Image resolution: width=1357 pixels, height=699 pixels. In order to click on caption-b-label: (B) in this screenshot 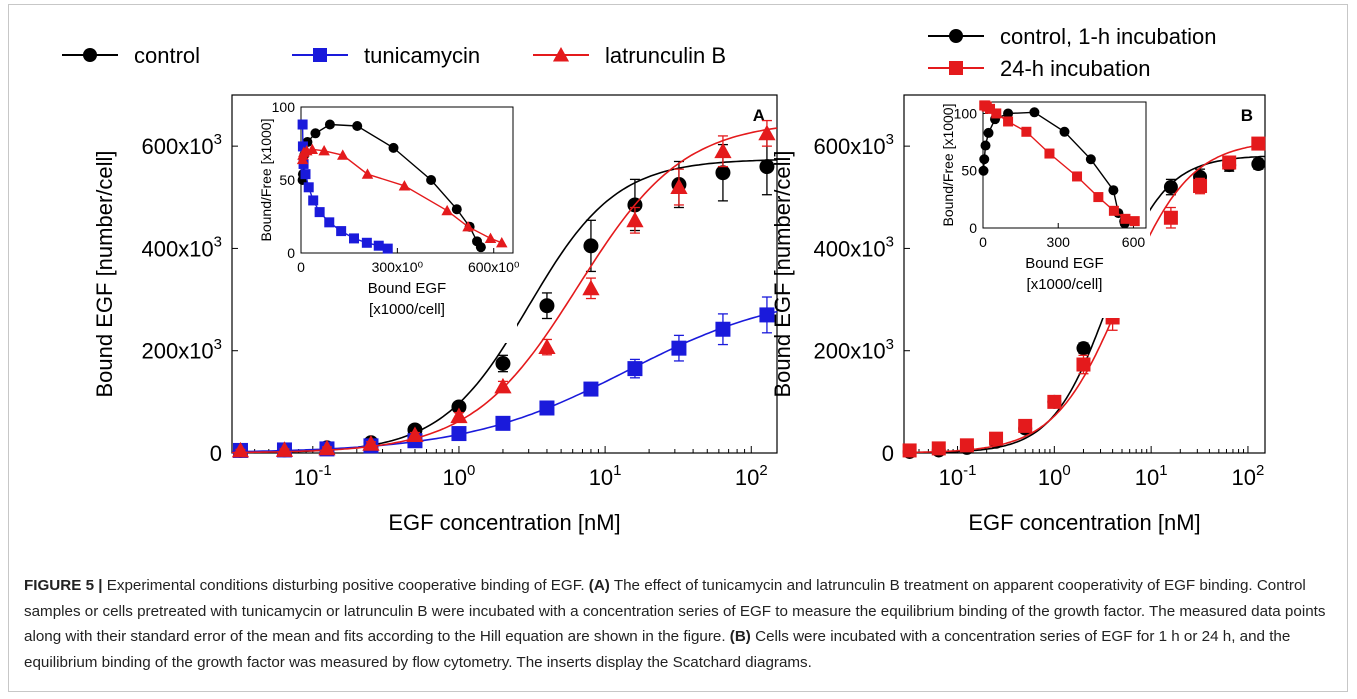, I will do `click(740, 636)`.